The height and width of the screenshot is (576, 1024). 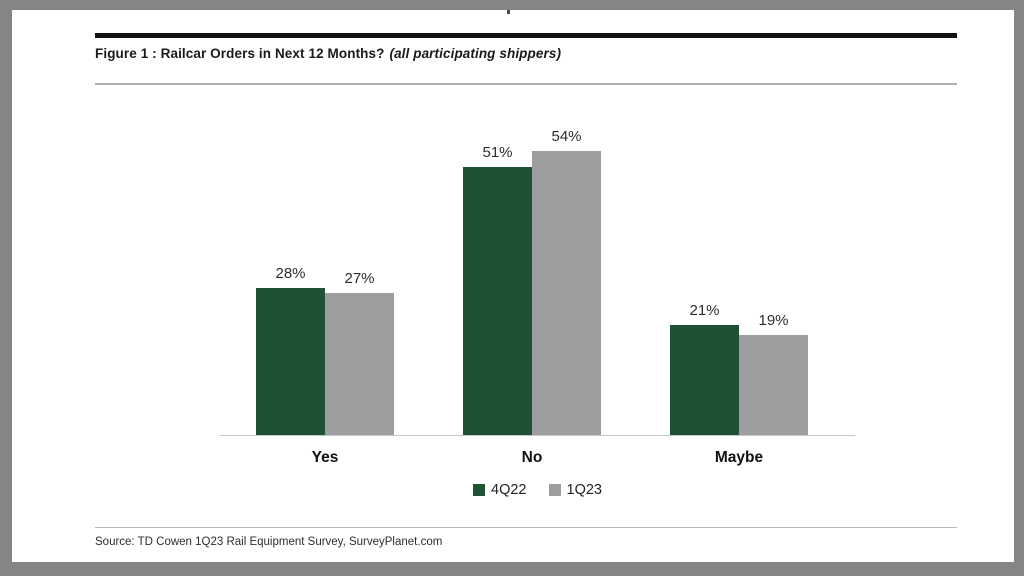 What do you see at coordinates (475, 53) in the screenshot?
I see `figure-title-note: (all participating shippers)` at bounding box center [475, 53].